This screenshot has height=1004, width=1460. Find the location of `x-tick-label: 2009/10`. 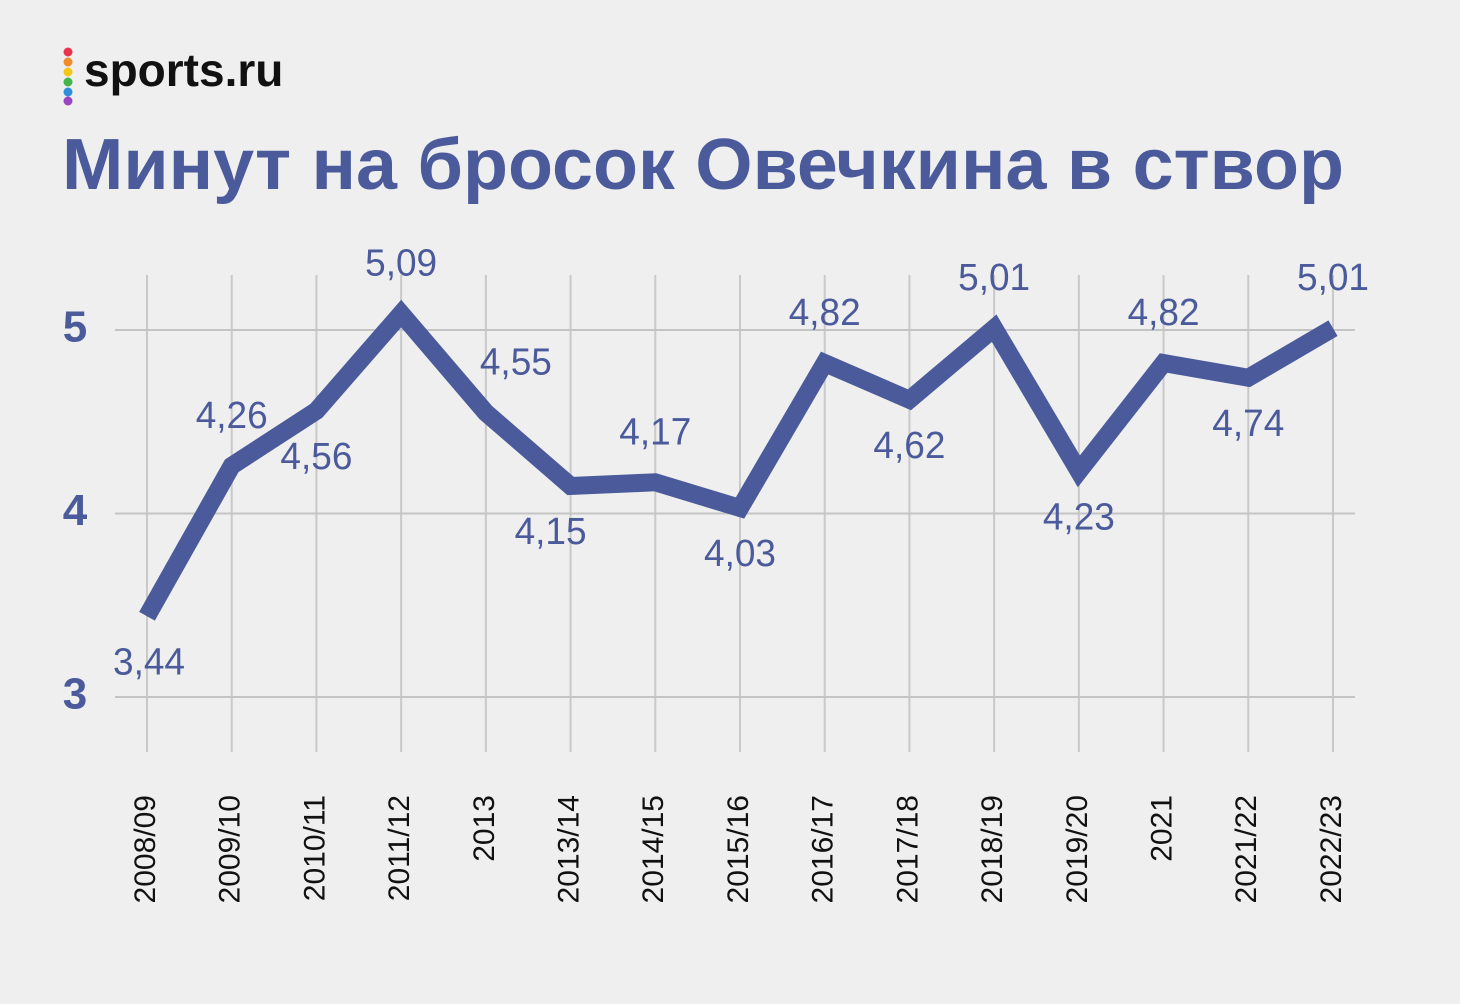

x-tick-label: 2009/10 is located at coordinates (230, 849).